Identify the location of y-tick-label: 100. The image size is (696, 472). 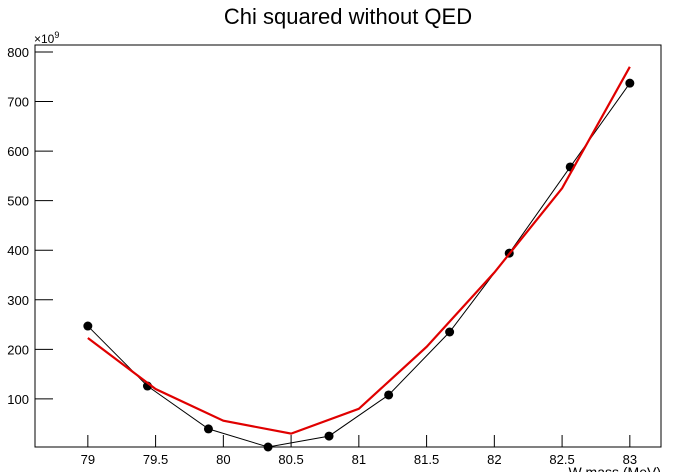
(18, 399).